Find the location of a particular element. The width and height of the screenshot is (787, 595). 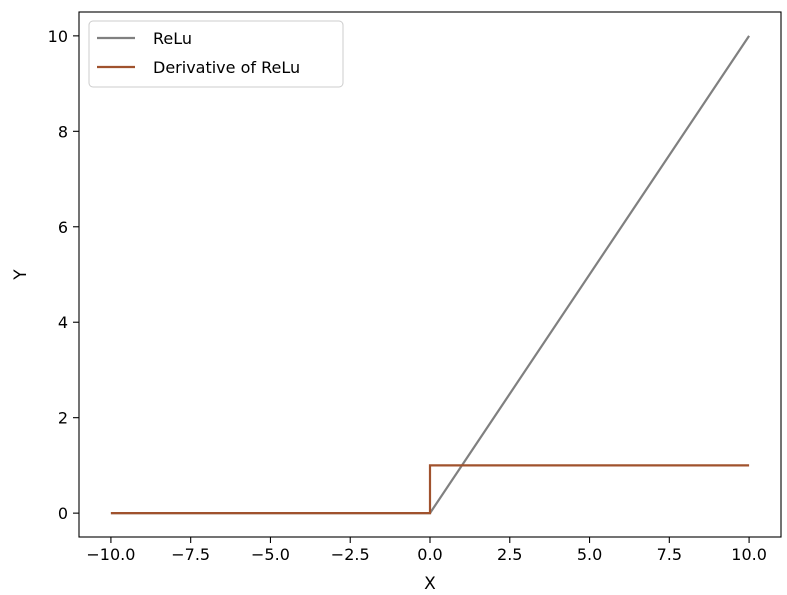

legend-label: ReLu is located at coordinates (172, 38).